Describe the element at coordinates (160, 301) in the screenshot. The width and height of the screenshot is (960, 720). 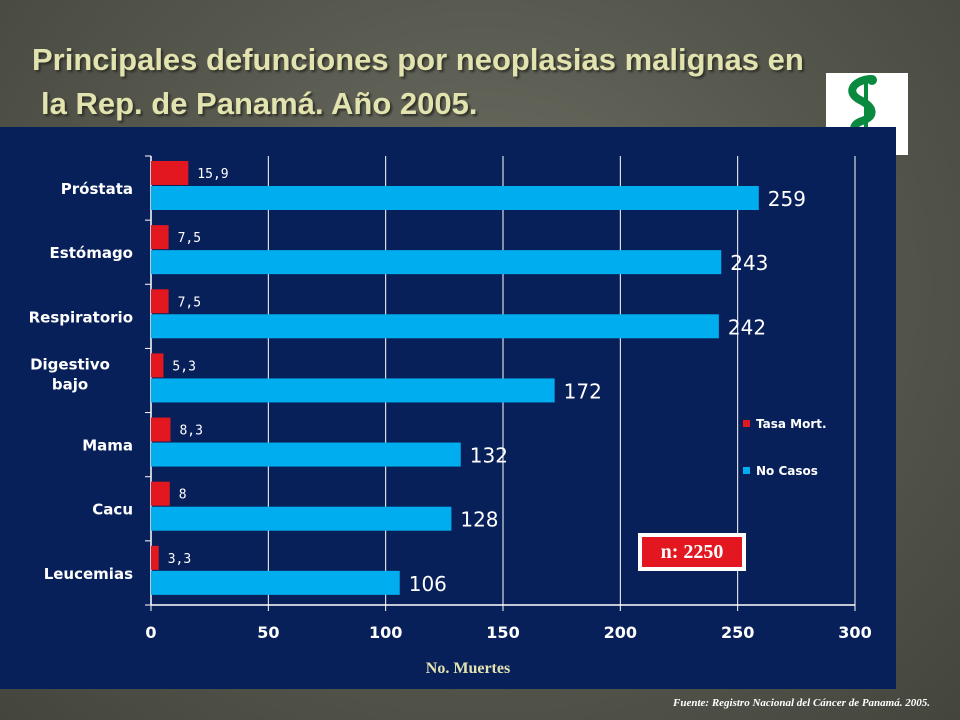
I see `bar-tasa-respiratorio` at that location.